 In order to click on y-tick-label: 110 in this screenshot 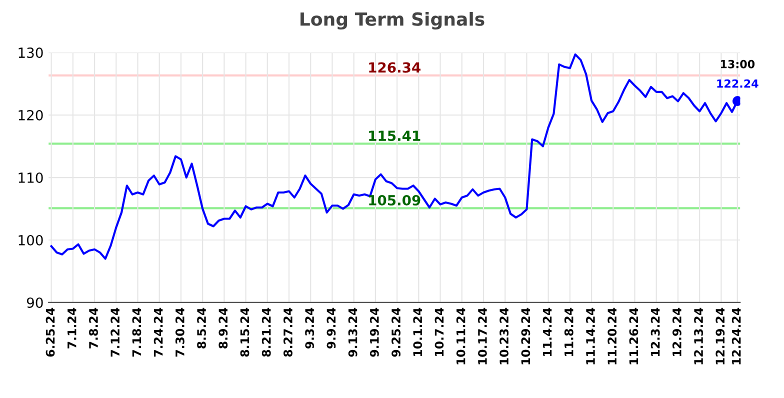, I will do `click(30, 177)`.